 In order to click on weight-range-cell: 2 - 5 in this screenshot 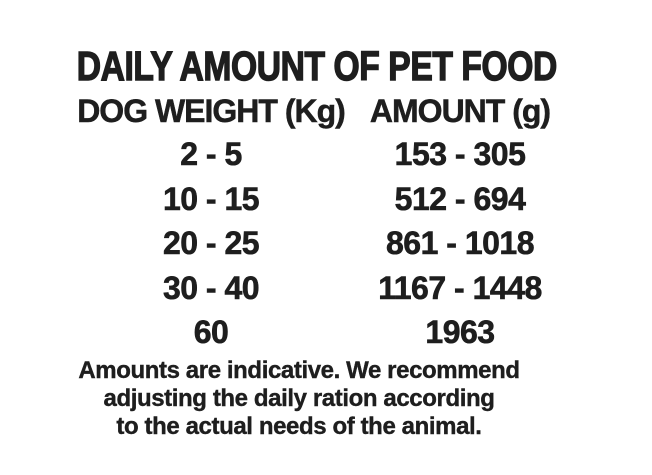, I will do `click(211, 154)`.